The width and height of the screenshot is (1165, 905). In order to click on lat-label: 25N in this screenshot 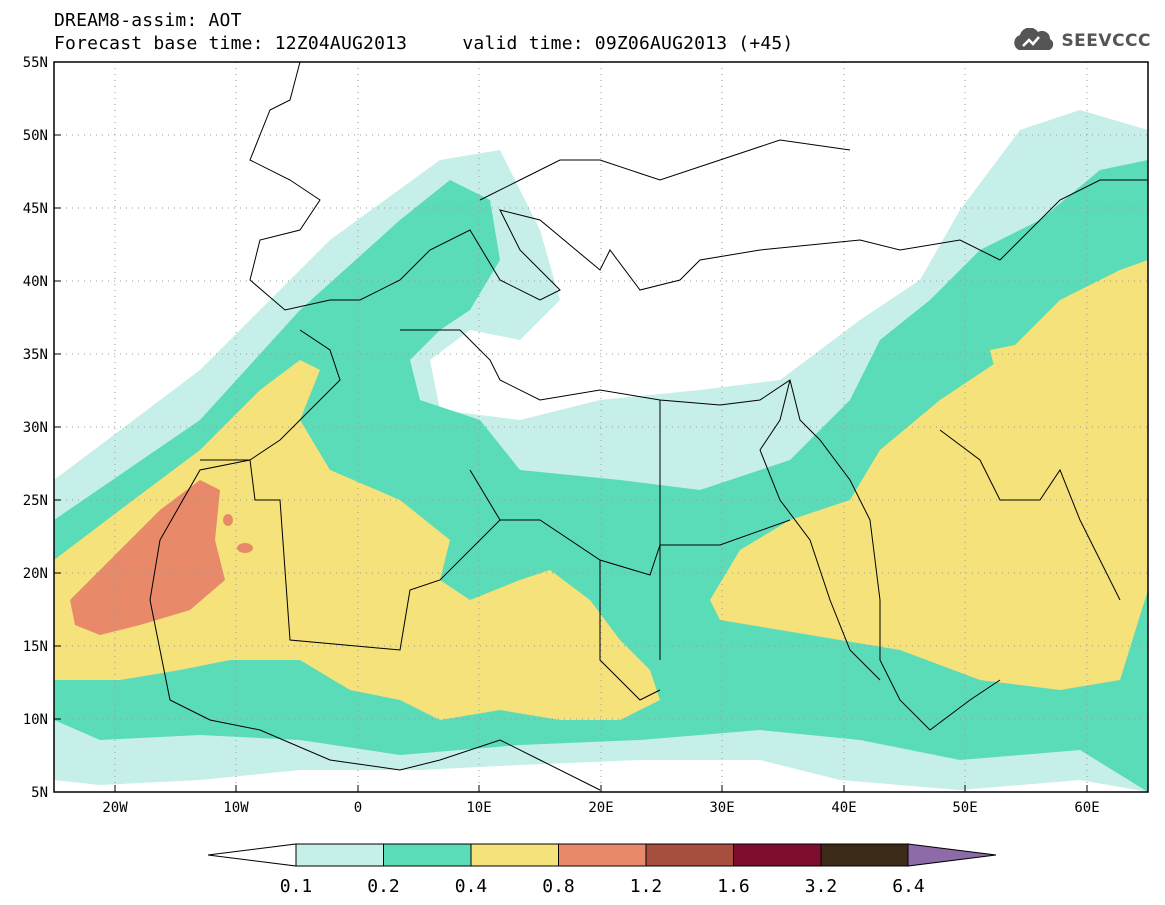, I will do `click(35, 501)`.